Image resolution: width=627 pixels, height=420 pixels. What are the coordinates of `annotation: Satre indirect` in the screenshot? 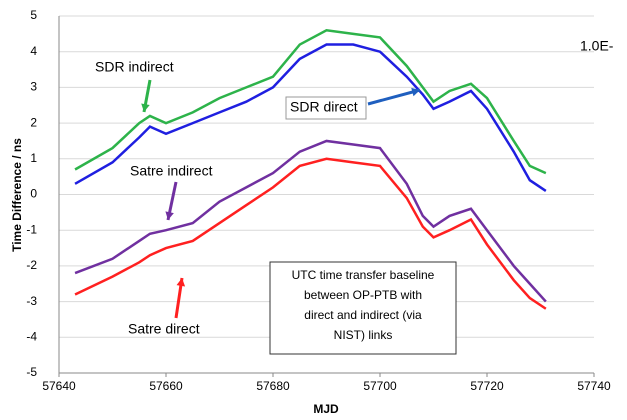 It's located at (171, 171).